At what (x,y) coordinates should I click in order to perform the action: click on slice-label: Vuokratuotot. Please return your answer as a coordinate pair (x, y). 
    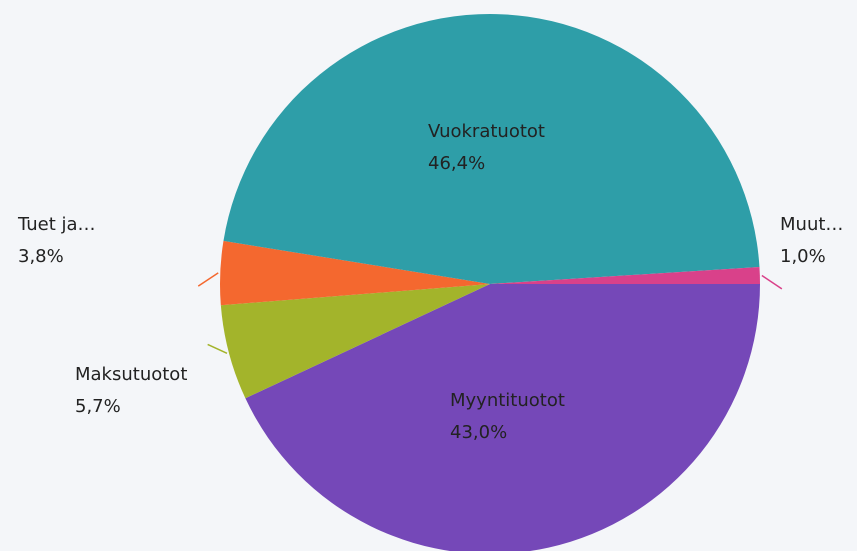
    Looking at the image, I should click on (486, 131).